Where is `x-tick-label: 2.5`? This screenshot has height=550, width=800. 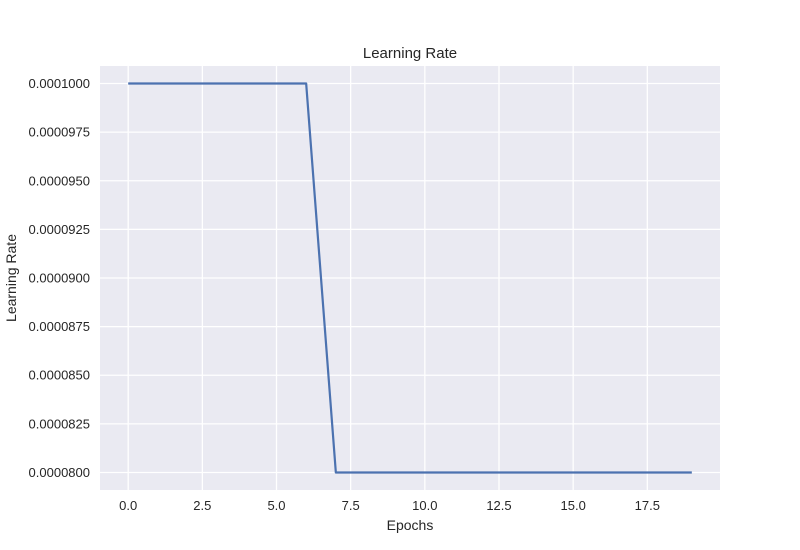
x-tick-label: 2.5 is located at coordinates (202, 505).